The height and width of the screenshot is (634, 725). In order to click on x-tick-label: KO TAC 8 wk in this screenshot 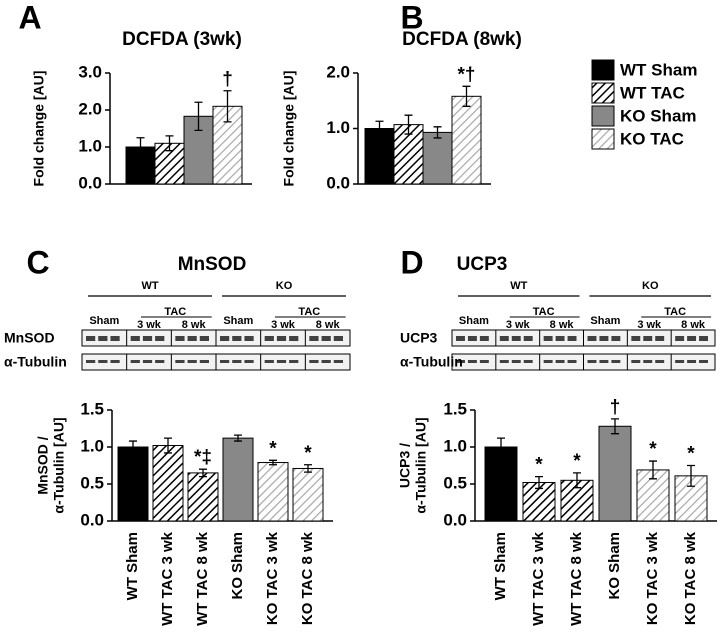, I will do `click(690, 578)`.